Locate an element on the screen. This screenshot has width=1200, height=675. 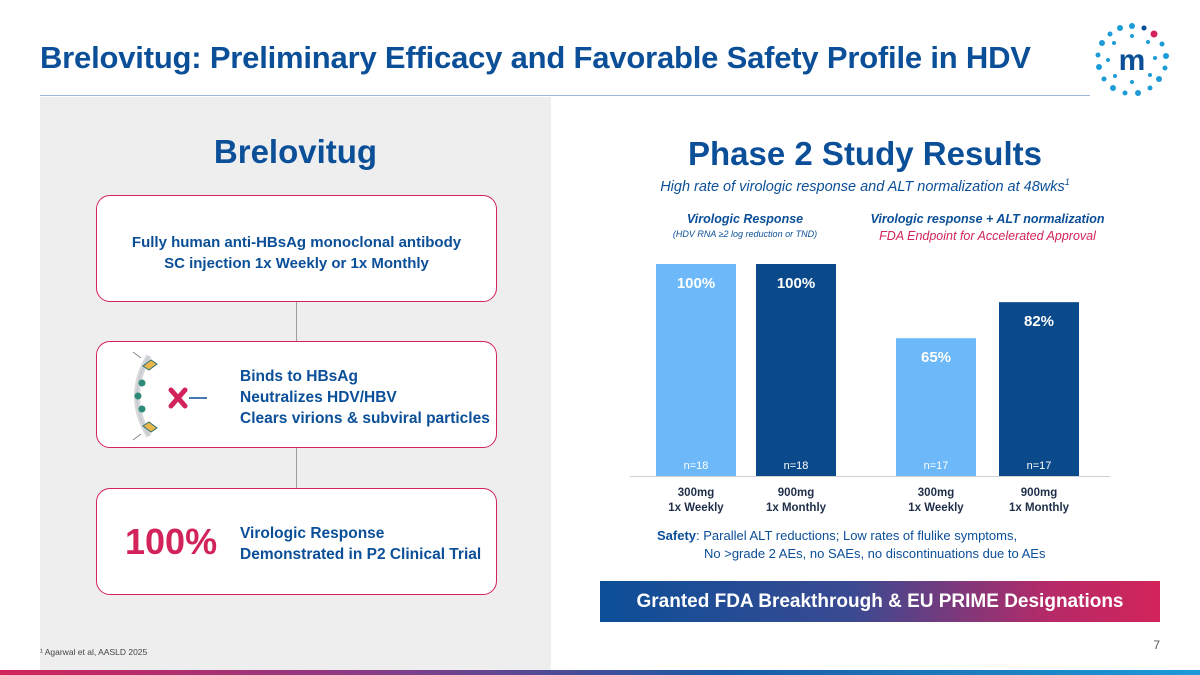
title-divider is located at coordinates (565, 95).